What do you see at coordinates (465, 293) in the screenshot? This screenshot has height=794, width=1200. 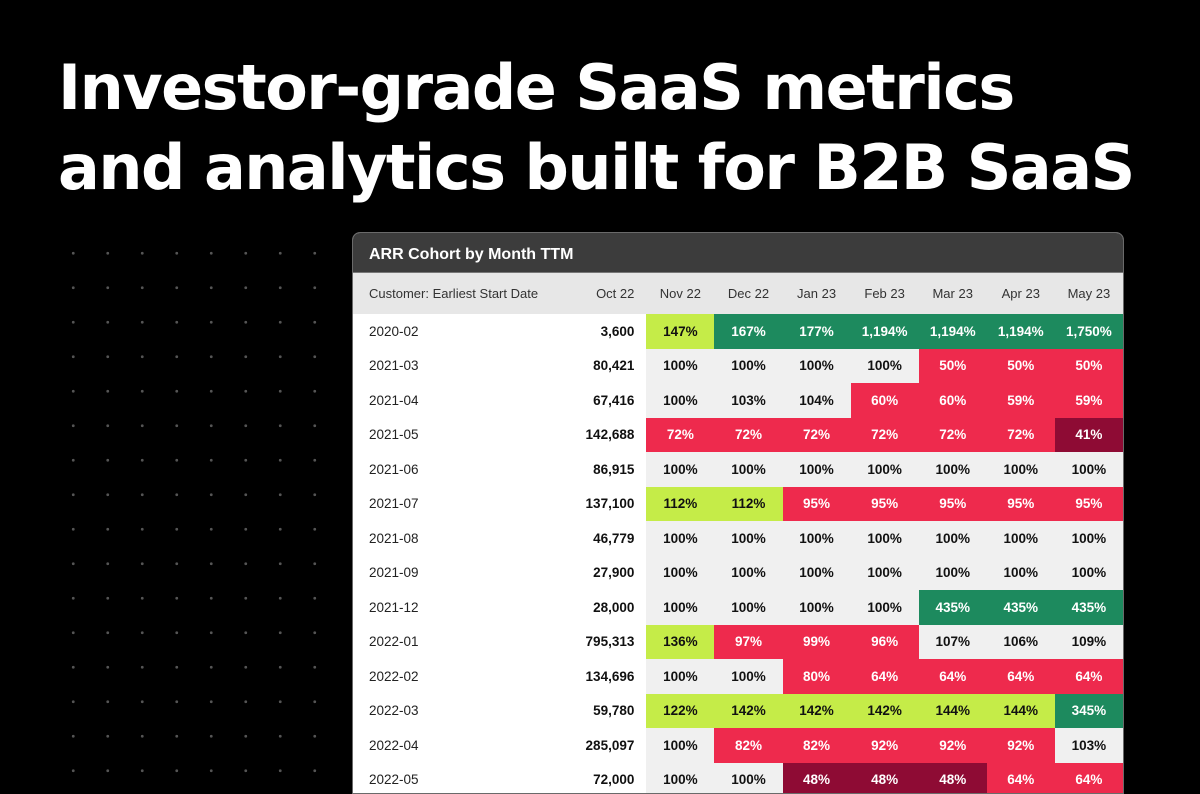 I see `column-header: Customer: Earliest Start Date` at bounding box center [465, 293].